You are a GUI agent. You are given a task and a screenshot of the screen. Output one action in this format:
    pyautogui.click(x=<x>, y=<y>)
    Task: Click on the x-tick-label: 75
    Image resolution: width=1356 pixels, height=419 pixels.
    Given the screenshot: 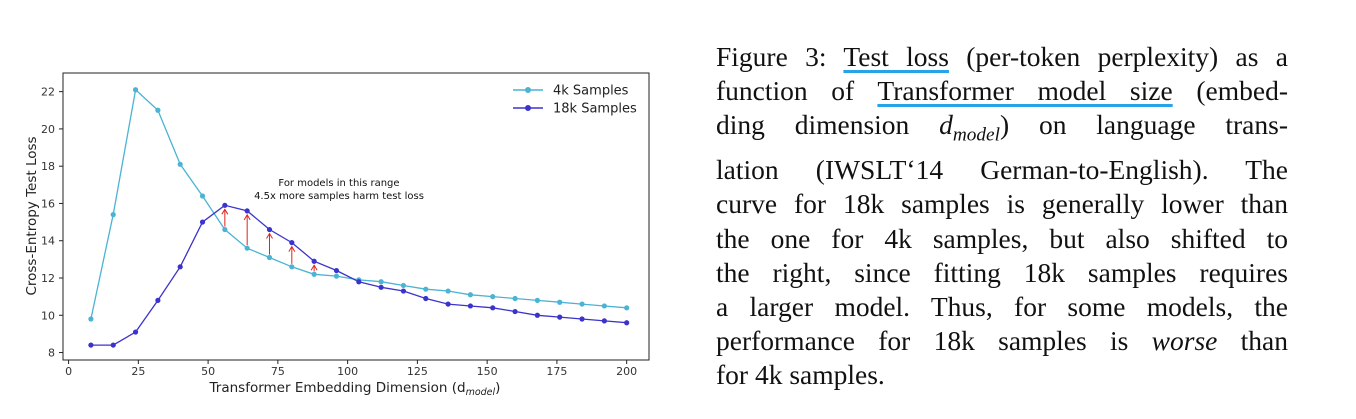 What is the action you would take?
    pyautogui.click(x=278, y=371)
    